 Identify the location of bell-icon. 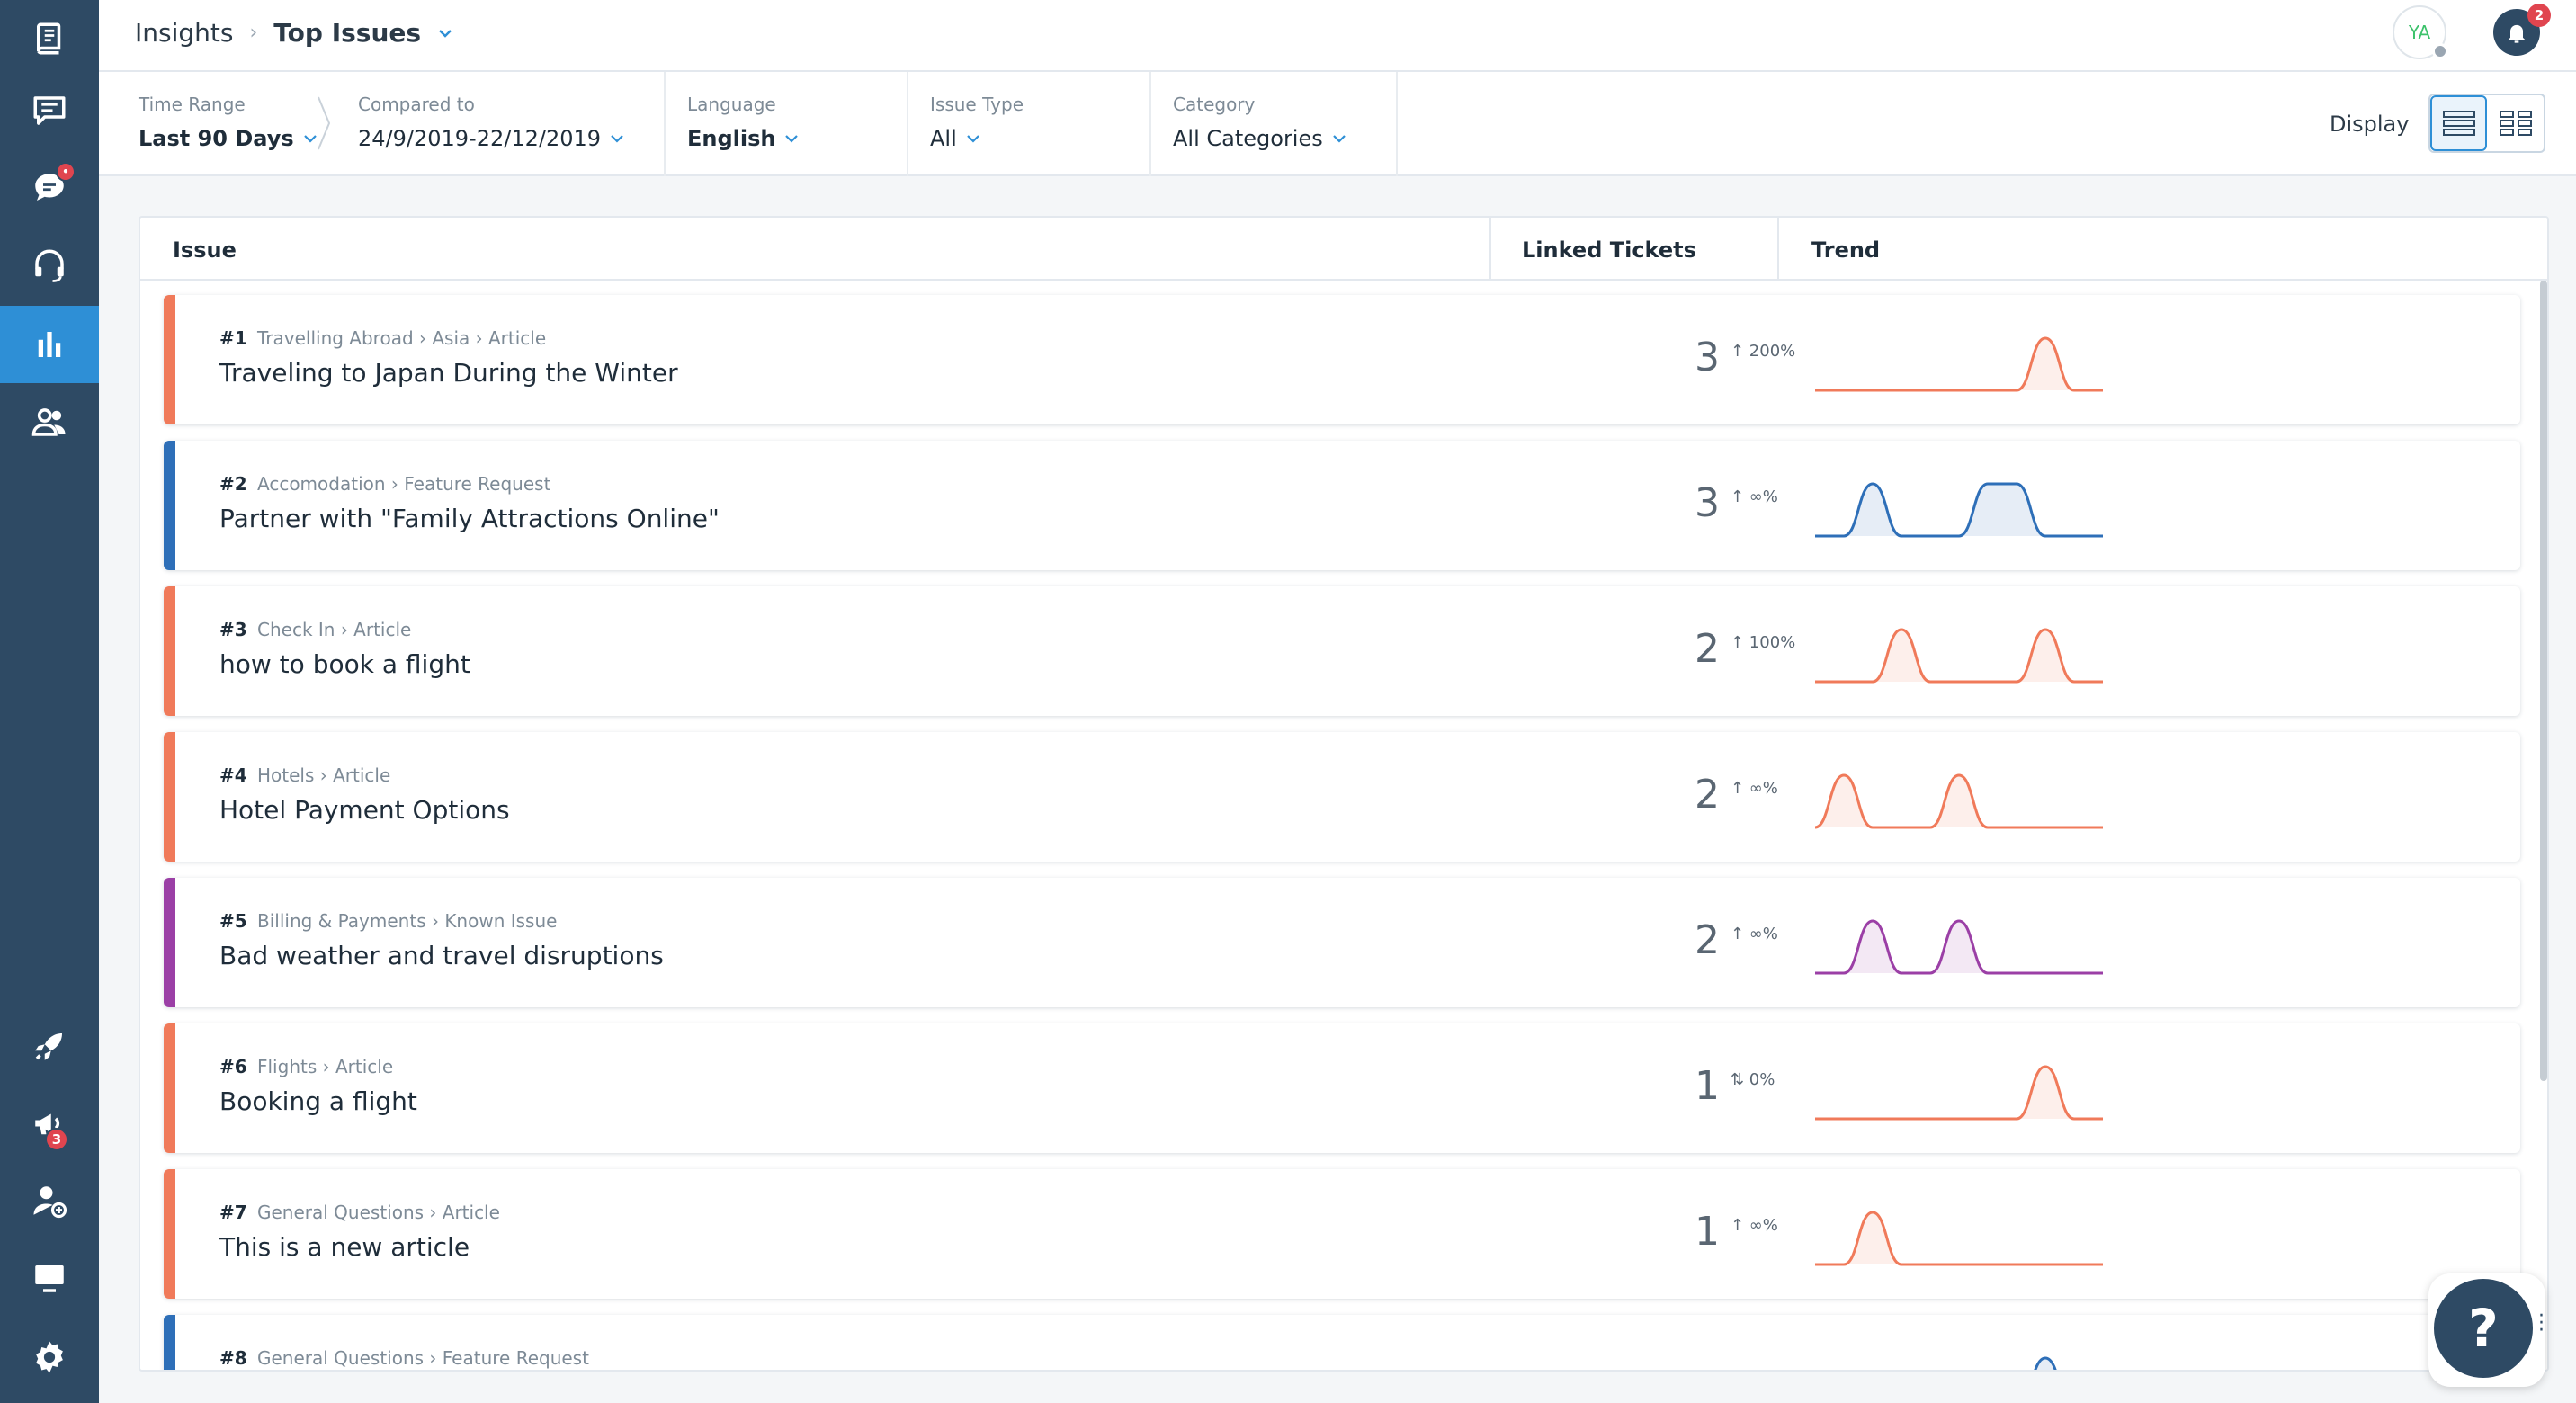
(2517, 33).